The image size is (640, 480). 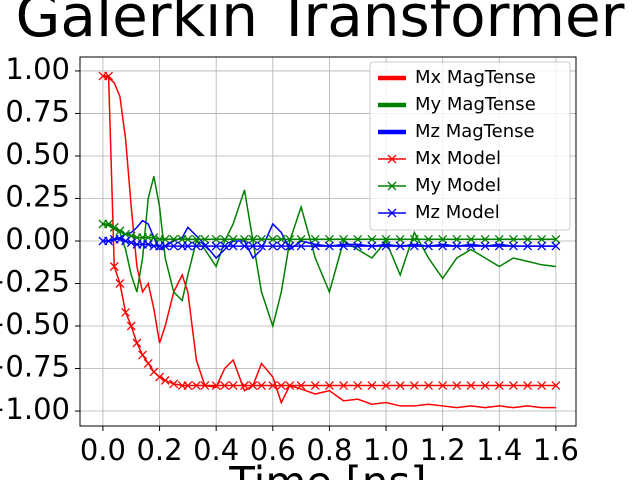 What do you see at coordinates (443, 450) in the screenshot?
I see `x-tick-label: 1.2` at bounding box center [443, 450].